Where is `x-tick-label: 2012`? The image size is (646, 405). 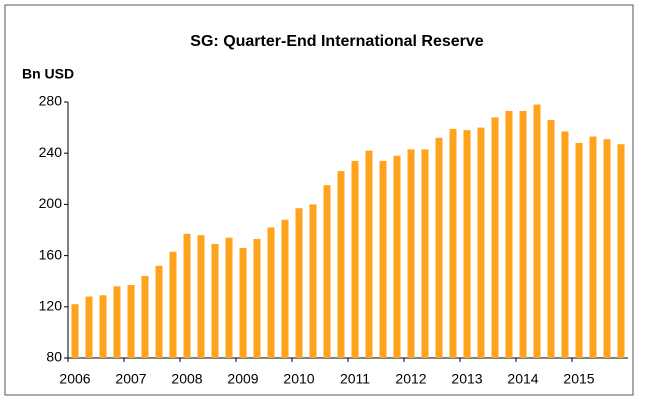 x-tick-label: 2012 is located at coordinates (410, 379).